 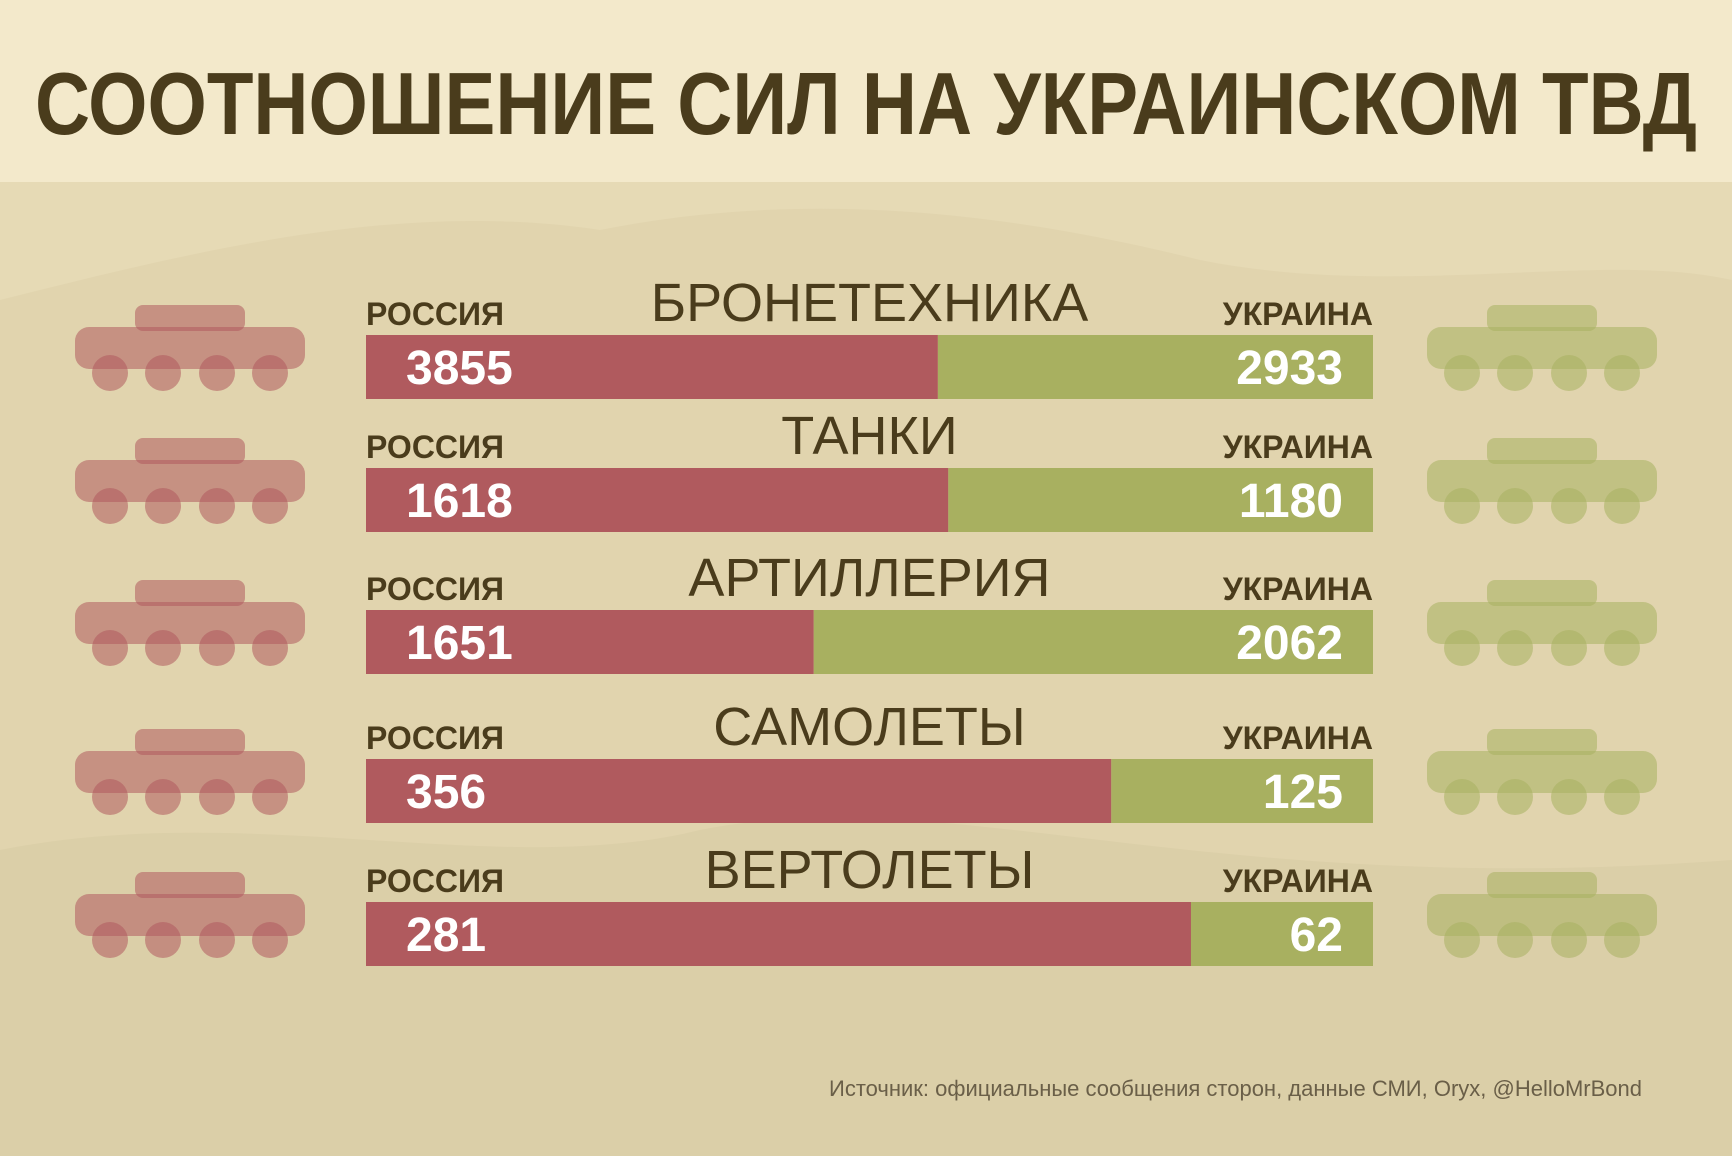 What do you see at coordinates (1291, 501) in the screenshot?
I see `value-label: 1180` at bounding box center [1291, 501].